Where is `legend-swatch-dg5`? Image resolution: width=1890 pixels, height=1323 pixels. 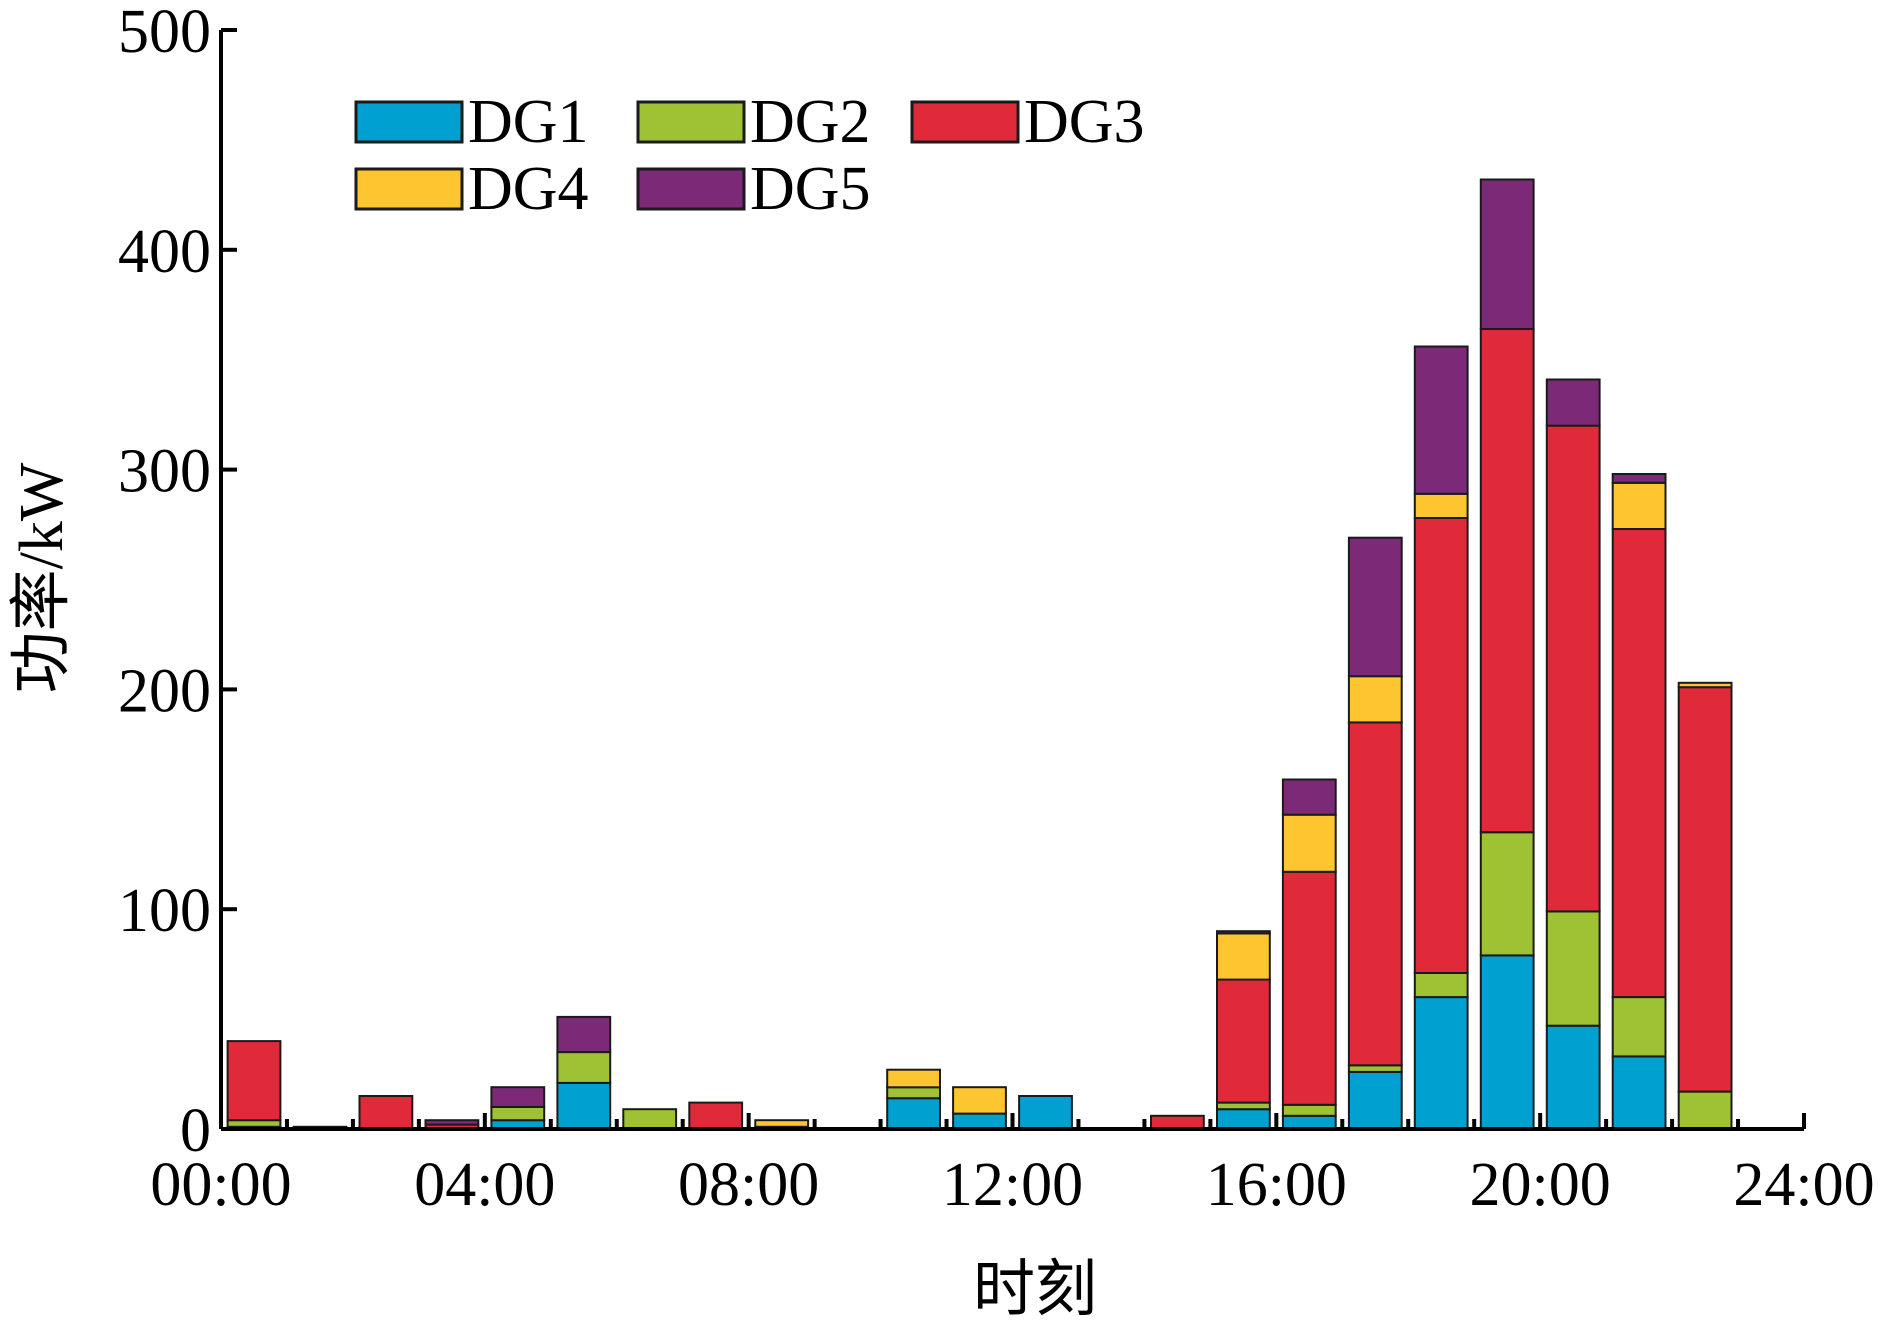
legend-swatch-dg5 is located at coordinates (691, 189).